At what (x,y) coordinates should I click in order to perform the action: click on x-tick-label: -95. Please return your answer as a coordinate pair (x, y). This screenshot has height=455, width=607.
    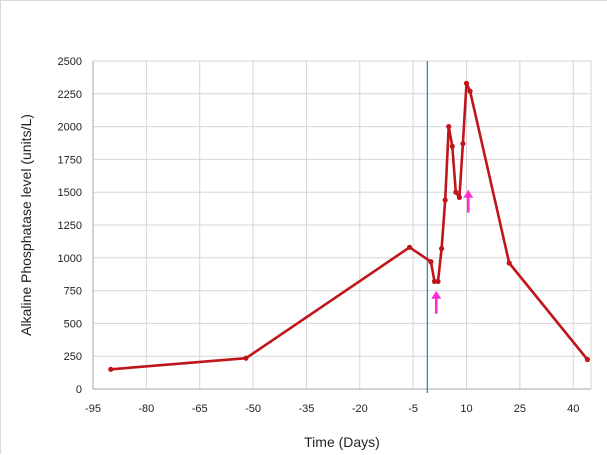
    Looking at the image, I should click on (93, 409).